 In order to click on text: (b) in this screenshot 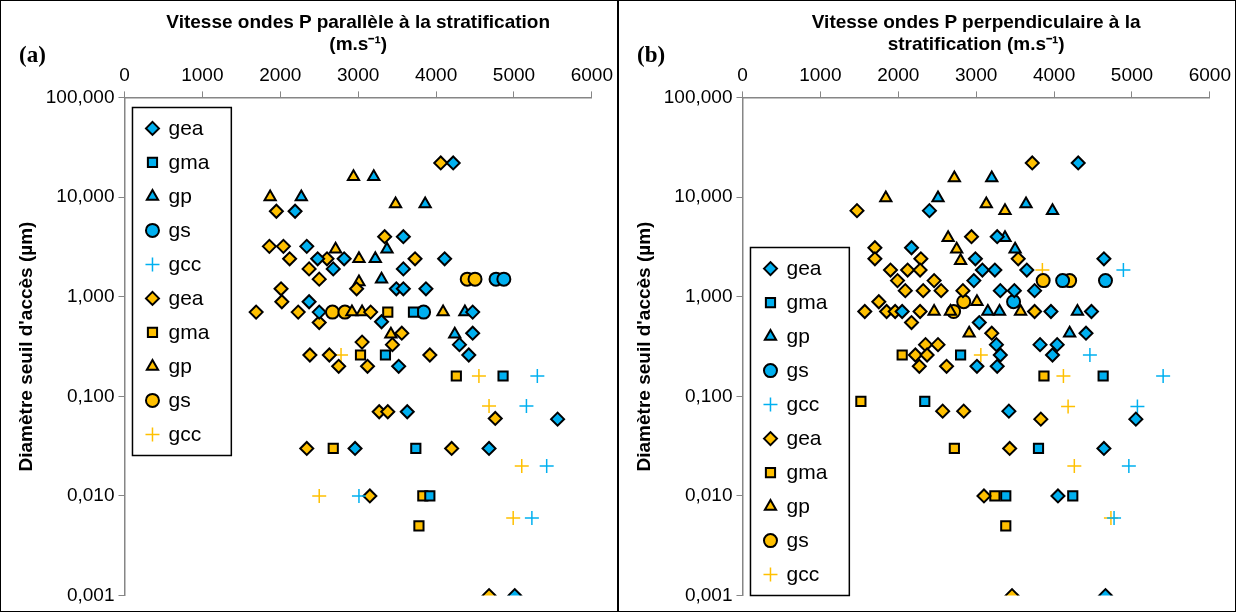, I will do `click(651, 54)`.